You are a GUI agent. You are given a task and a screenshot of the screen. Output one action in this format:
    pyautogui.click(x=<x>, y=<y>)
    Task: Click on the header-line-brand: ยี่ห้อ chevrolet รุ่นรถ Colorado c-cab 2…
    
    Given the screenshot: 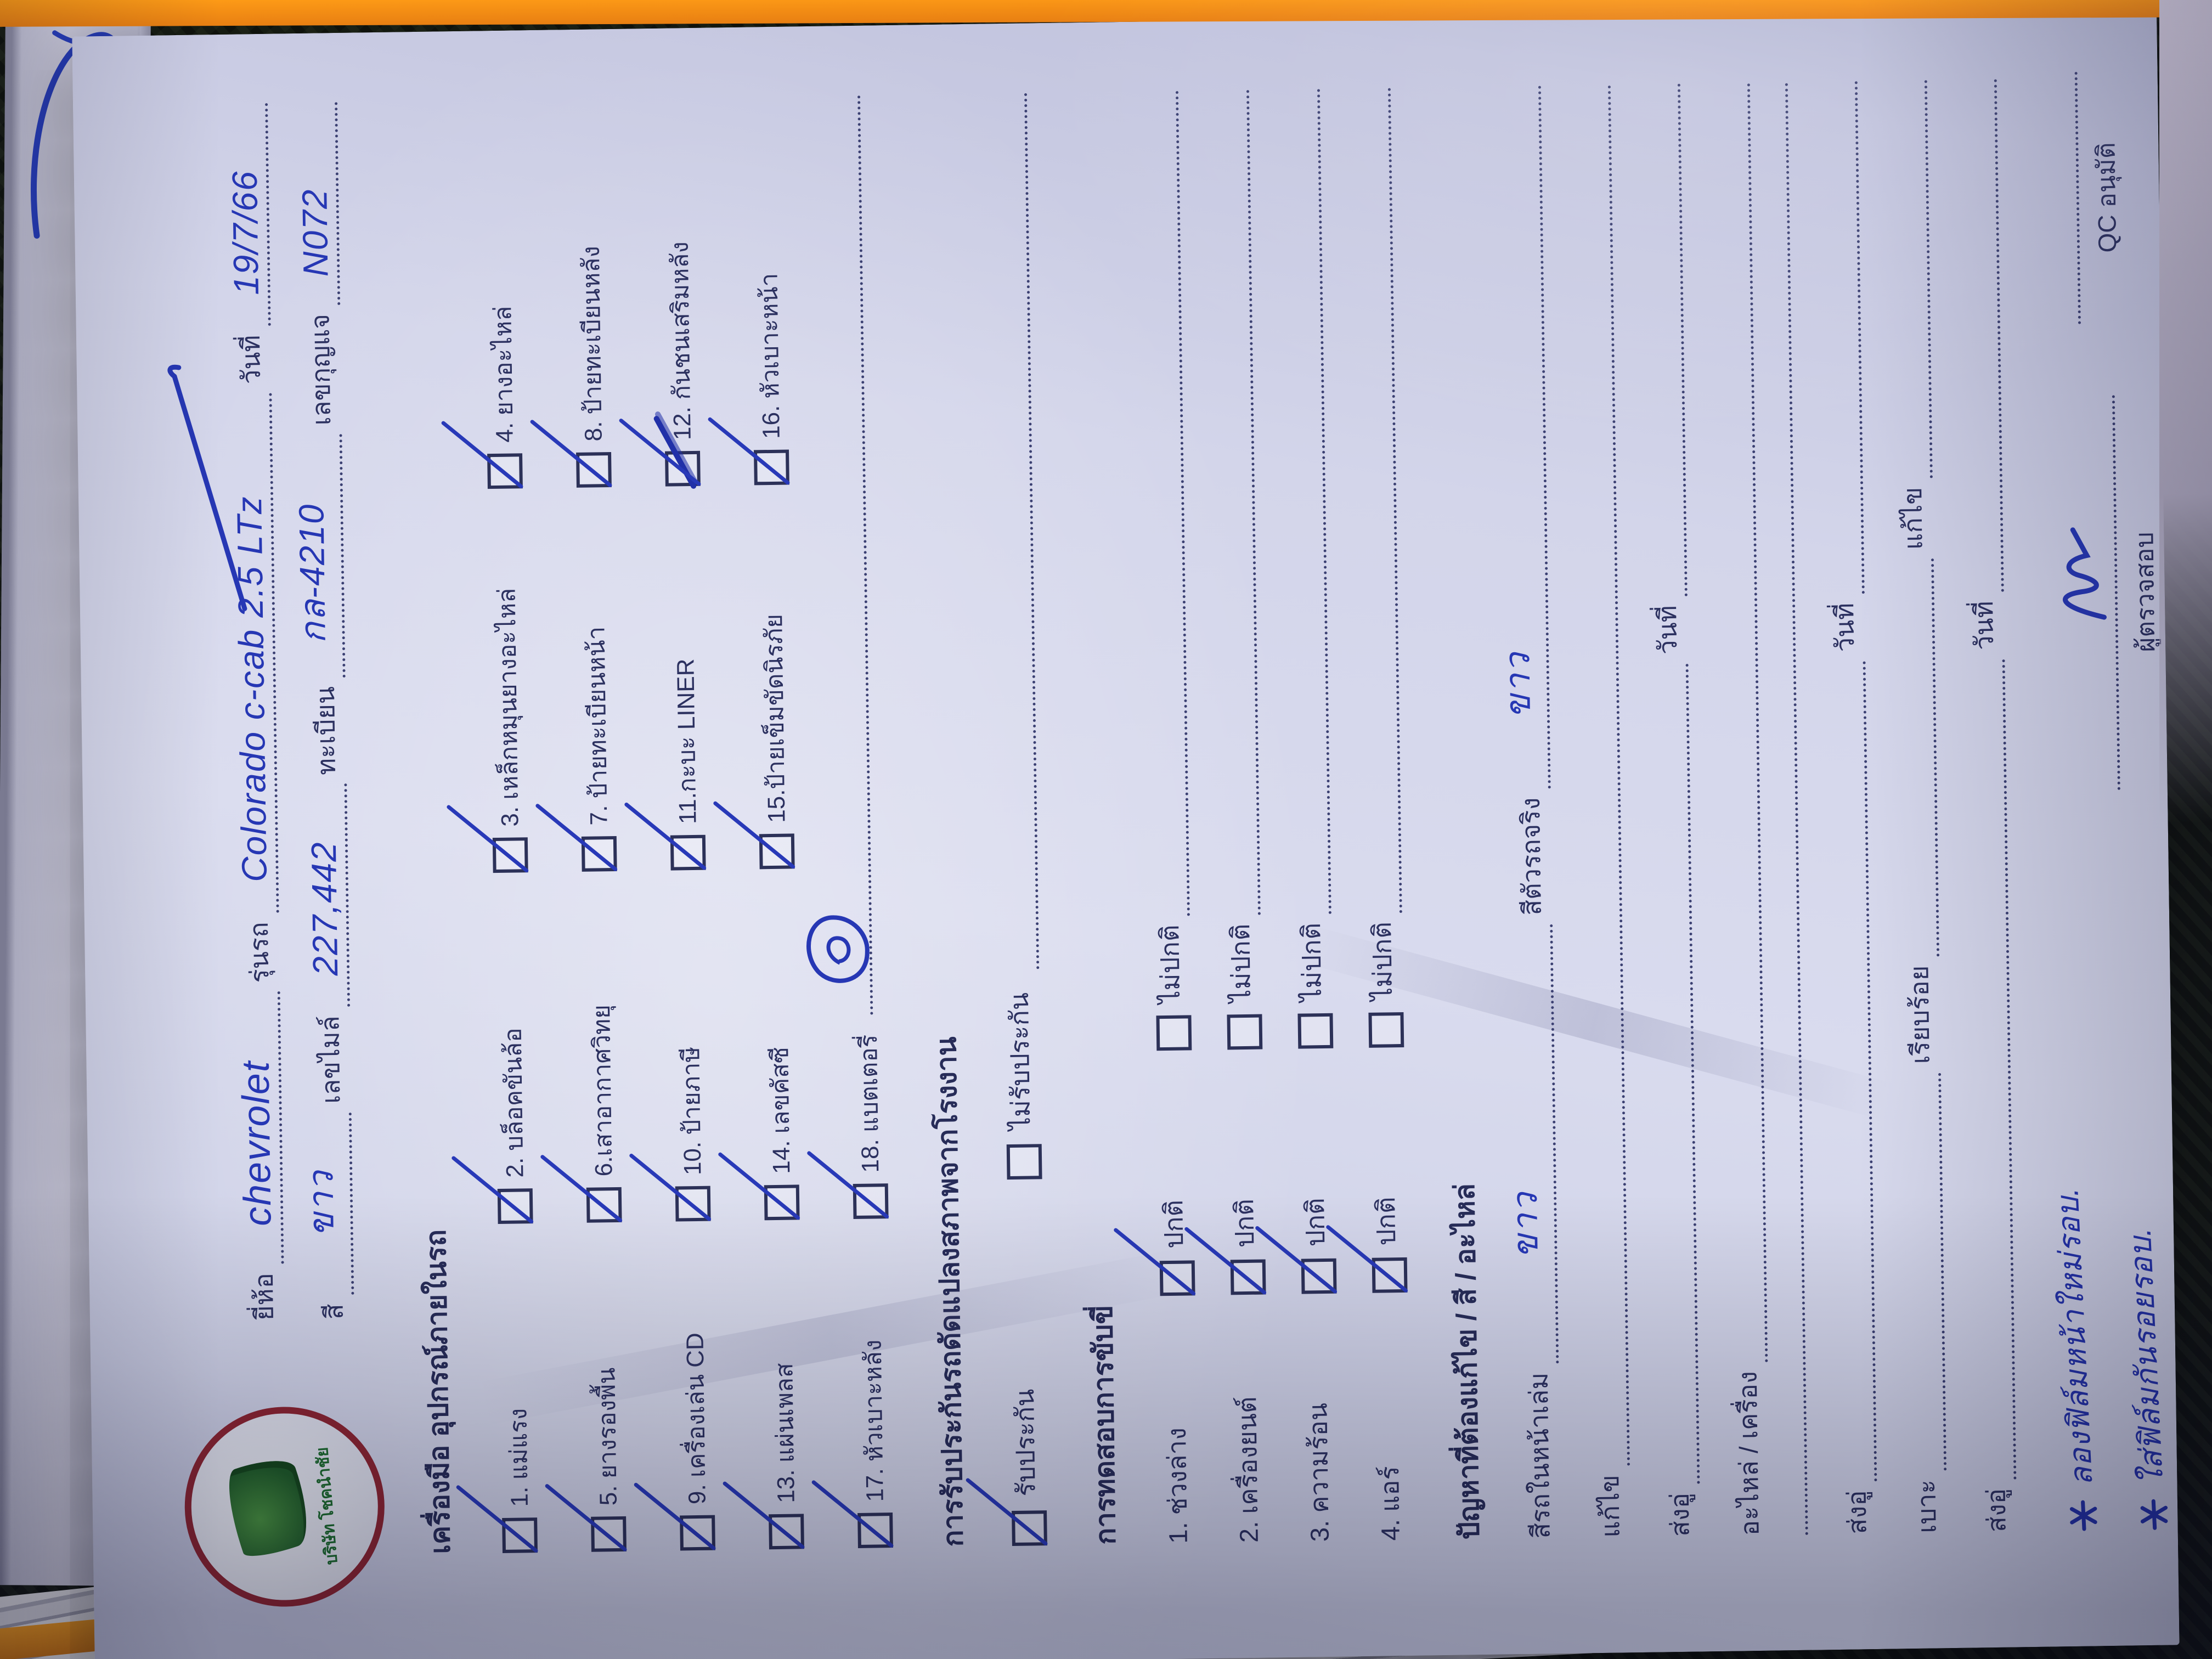 What is the action you would take?
    pyautogui.click(x=226, y=708)
    